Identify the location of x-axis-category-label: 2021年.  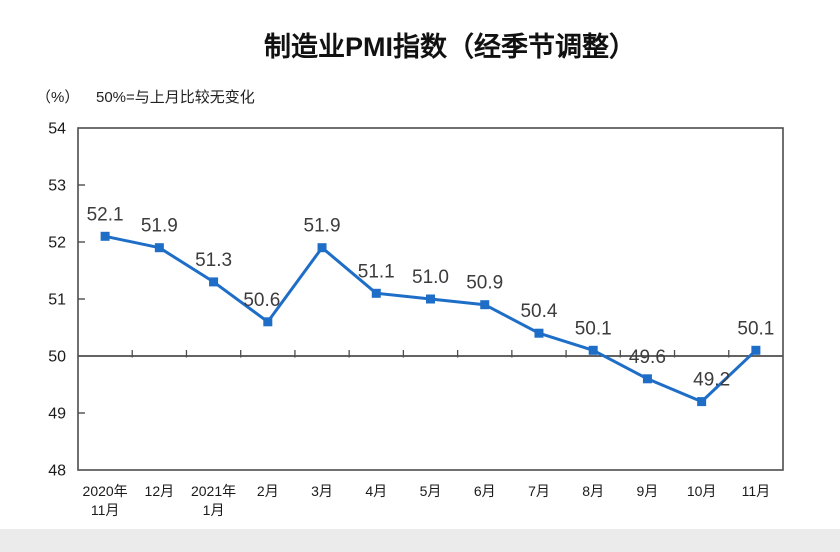
(213, 491).